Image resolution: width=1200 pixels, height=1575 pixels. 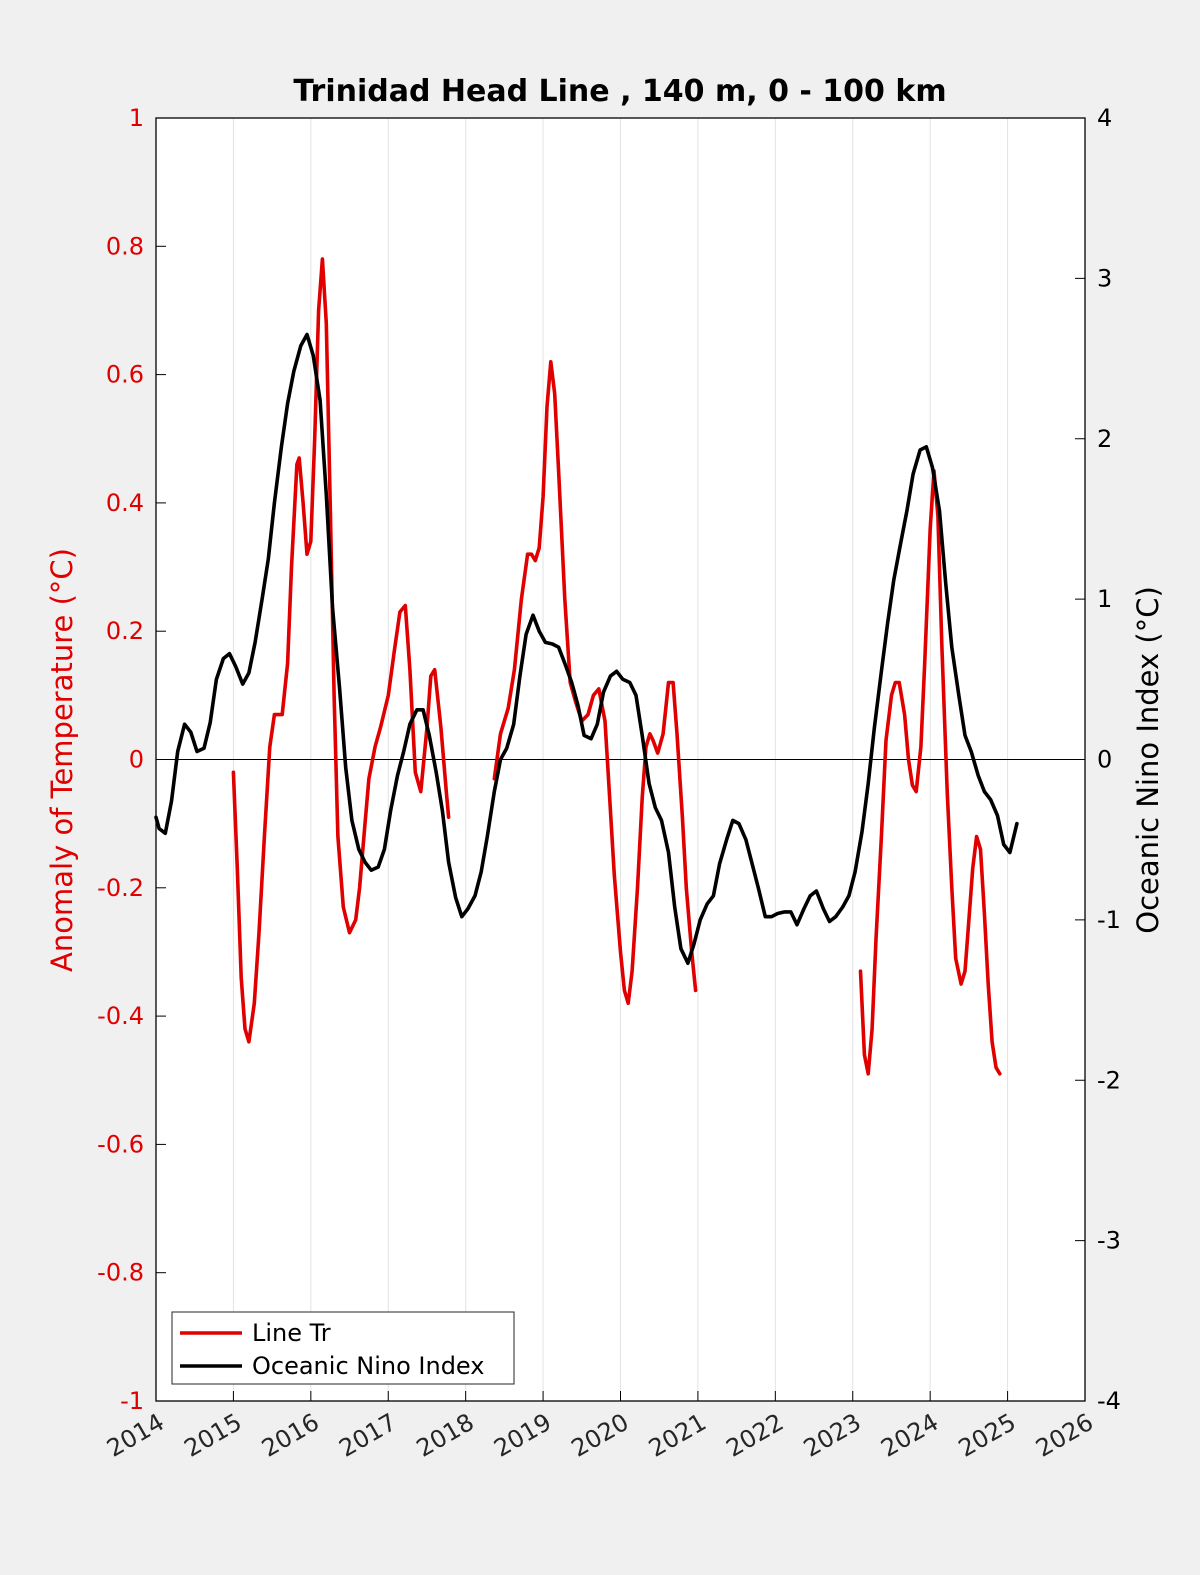 I want to click on chart-title: Trinidad Head Line , 140 m, 0 - 100 km, so click(x=619, y=91).